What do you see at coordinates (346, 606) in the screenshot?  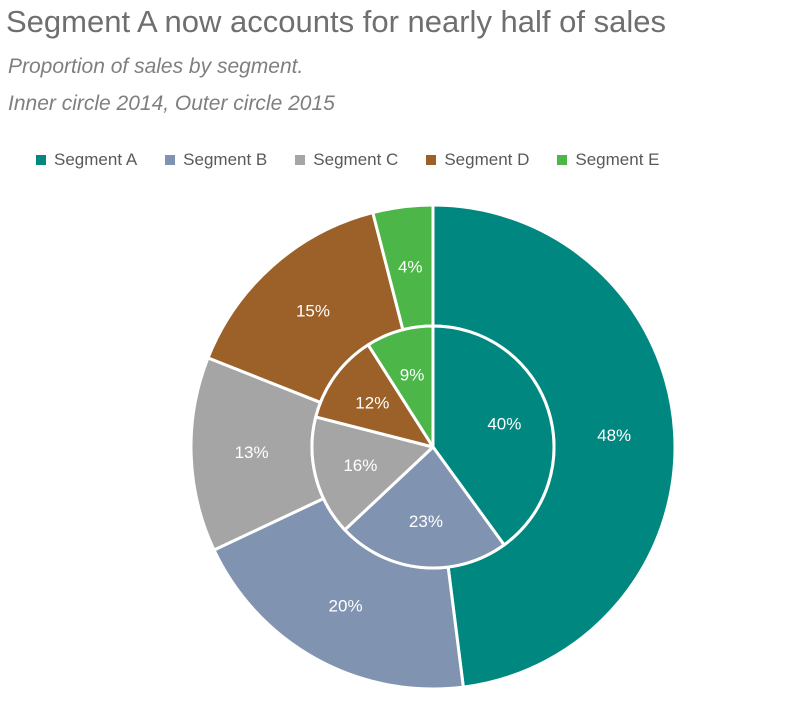 I see `outer-label-segment-b: 20%` at bounding box center [346, 606].